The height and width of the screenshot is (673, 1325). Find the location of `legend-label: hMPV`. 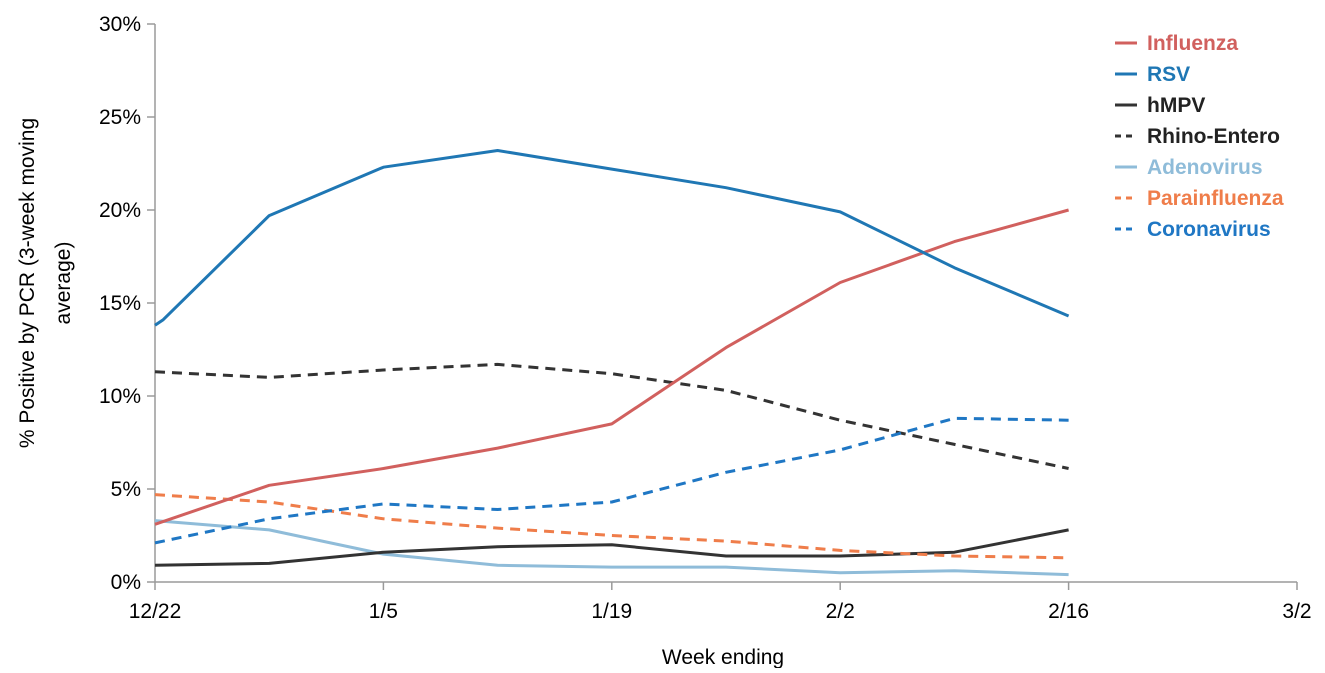

legend-label: hMPV is located at coordinates (1176, 105).